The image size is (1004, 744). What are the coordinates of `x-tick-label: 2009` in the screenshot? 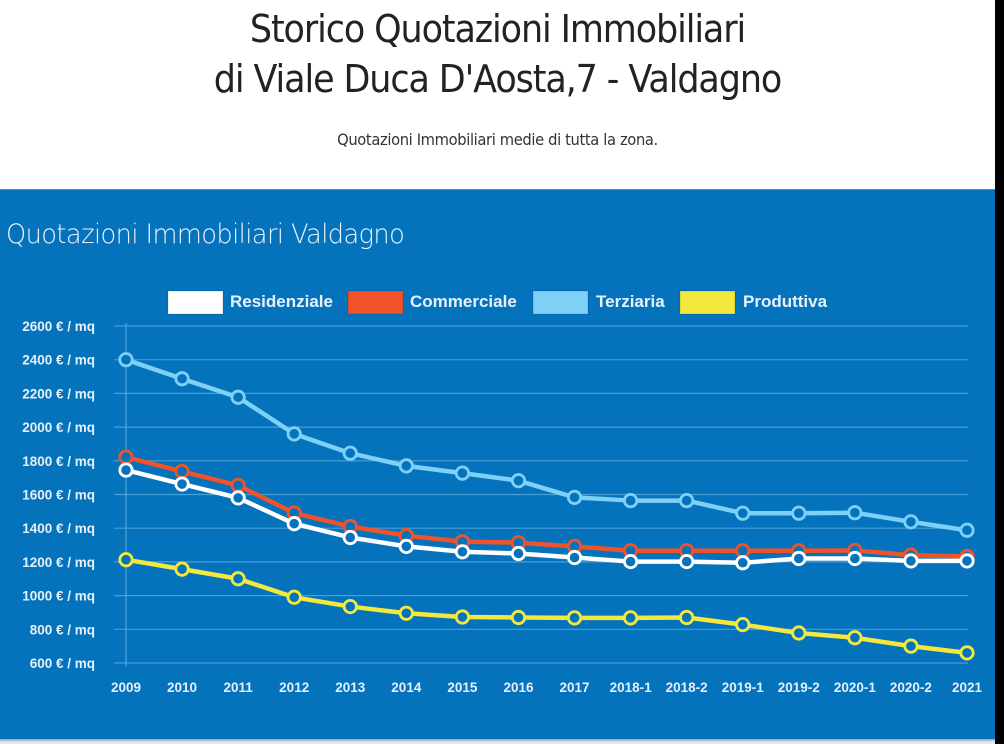 It's located at (126, 687).